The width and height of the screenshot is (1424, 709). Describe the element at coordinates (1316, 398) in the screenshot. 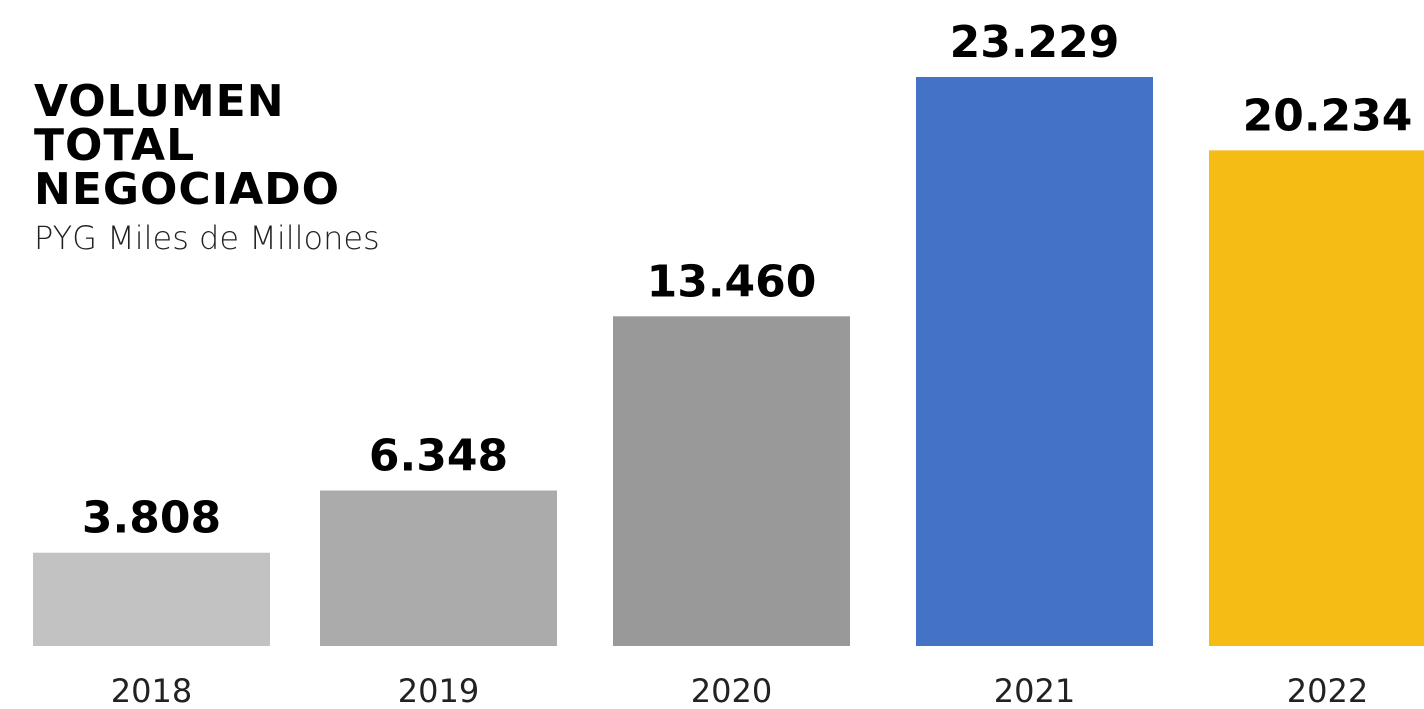

I see `bar-2022` at that location.